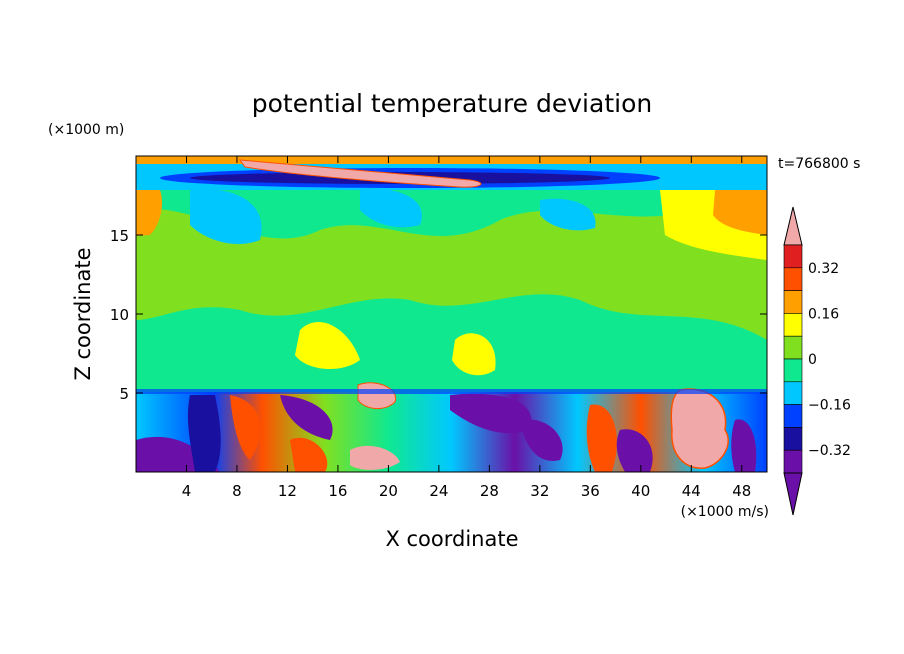 This screenshot has height=654, width=904. What do you see at coordinates (86, 130) in the screenshot?
I see `y-unit-label: (×1000 m)` at bounding box center [86, 130].